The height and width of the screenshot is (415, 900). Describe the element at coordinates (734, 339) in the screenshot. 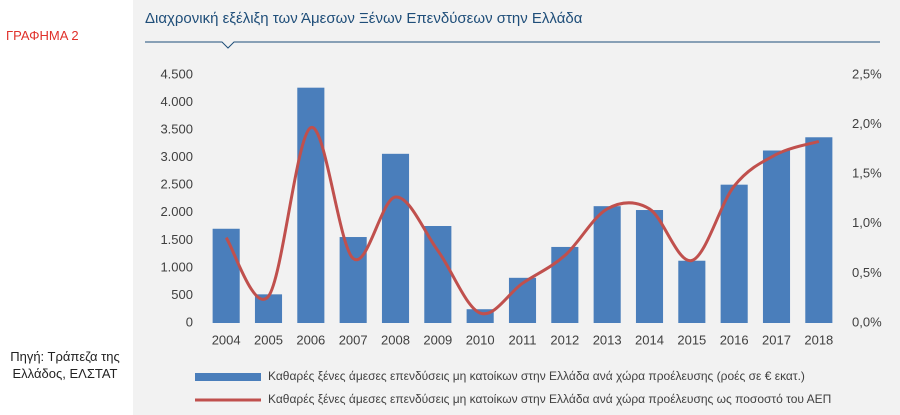

I see `x-tick-label: 2016` at that location.